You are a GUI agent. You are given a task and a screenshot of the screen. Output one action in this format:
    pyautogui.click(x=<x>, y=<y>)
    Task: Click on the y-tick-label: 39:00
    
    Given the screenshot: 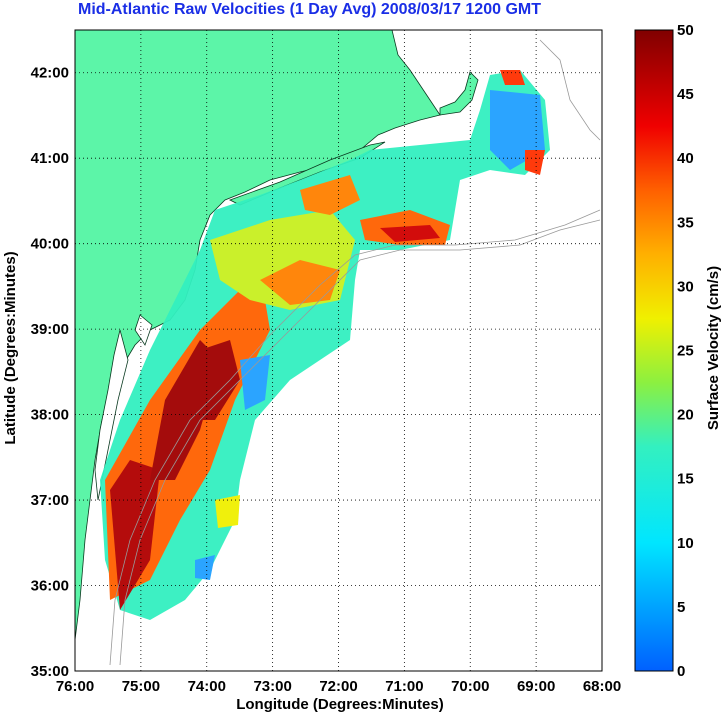 What is the action you would take?
    pyautogui.click(x=50, y=329)
    